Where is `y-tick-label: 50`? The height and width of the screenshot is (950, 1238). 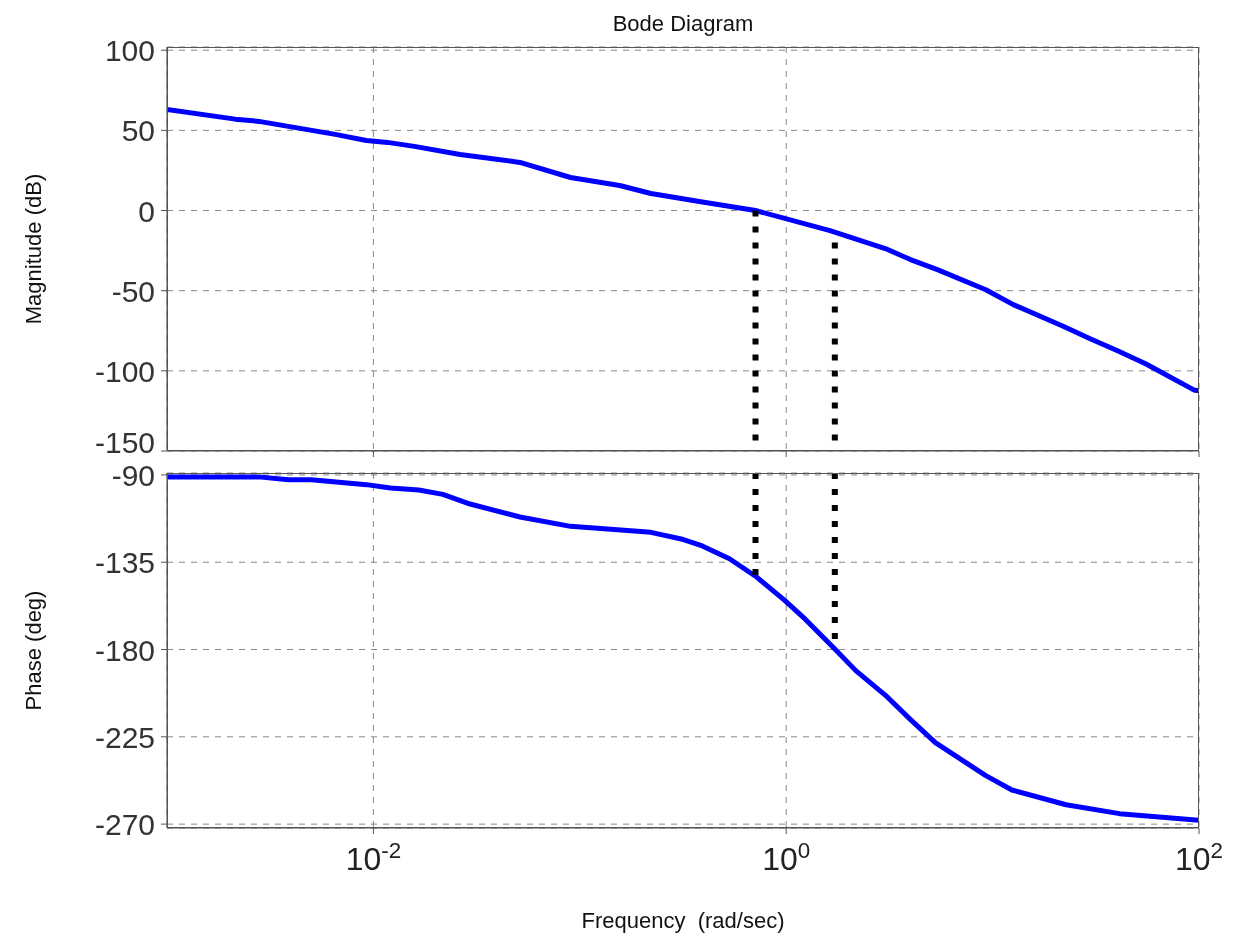
y-tick-label: 50 is located at coordinates (138, 131).